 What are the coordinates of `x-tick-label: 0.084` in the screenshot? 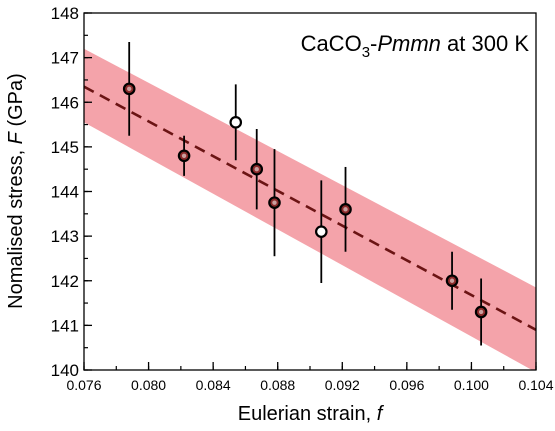 It's located at (213, 385).